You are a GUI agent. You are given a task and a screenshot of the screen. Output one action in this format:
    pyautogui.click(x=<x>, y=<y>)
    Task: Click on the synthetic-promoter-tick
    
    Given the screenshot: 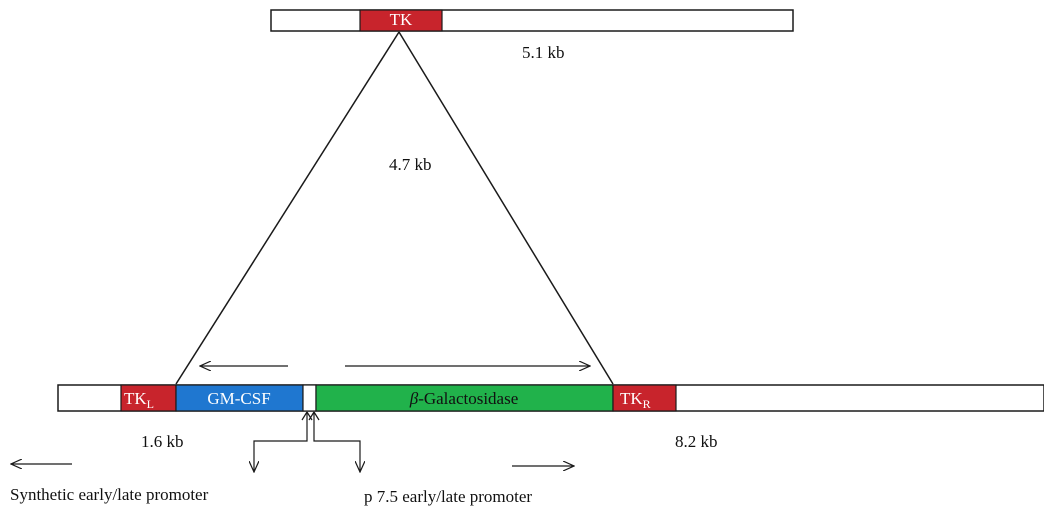 What is the action you would take?
    pyautogui.click(x=304, y=416)
    